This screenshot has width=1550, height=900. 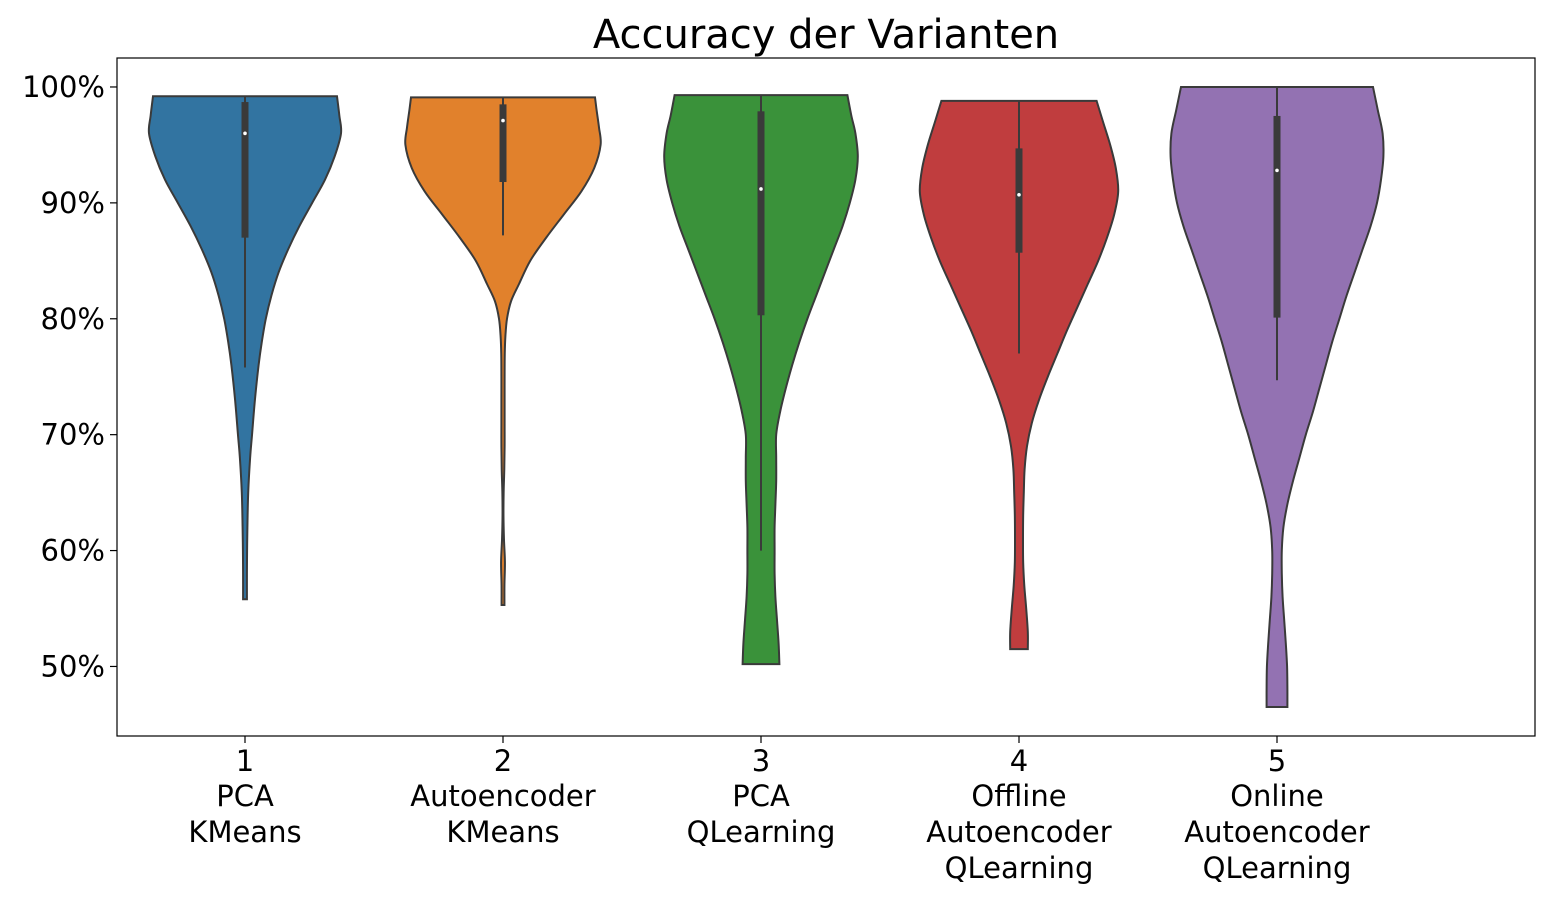 What do you see at coordinates (1277, 796) in the screenshot?
I see `x-tick-label-line: Online` at bounding box center [1277, 796].